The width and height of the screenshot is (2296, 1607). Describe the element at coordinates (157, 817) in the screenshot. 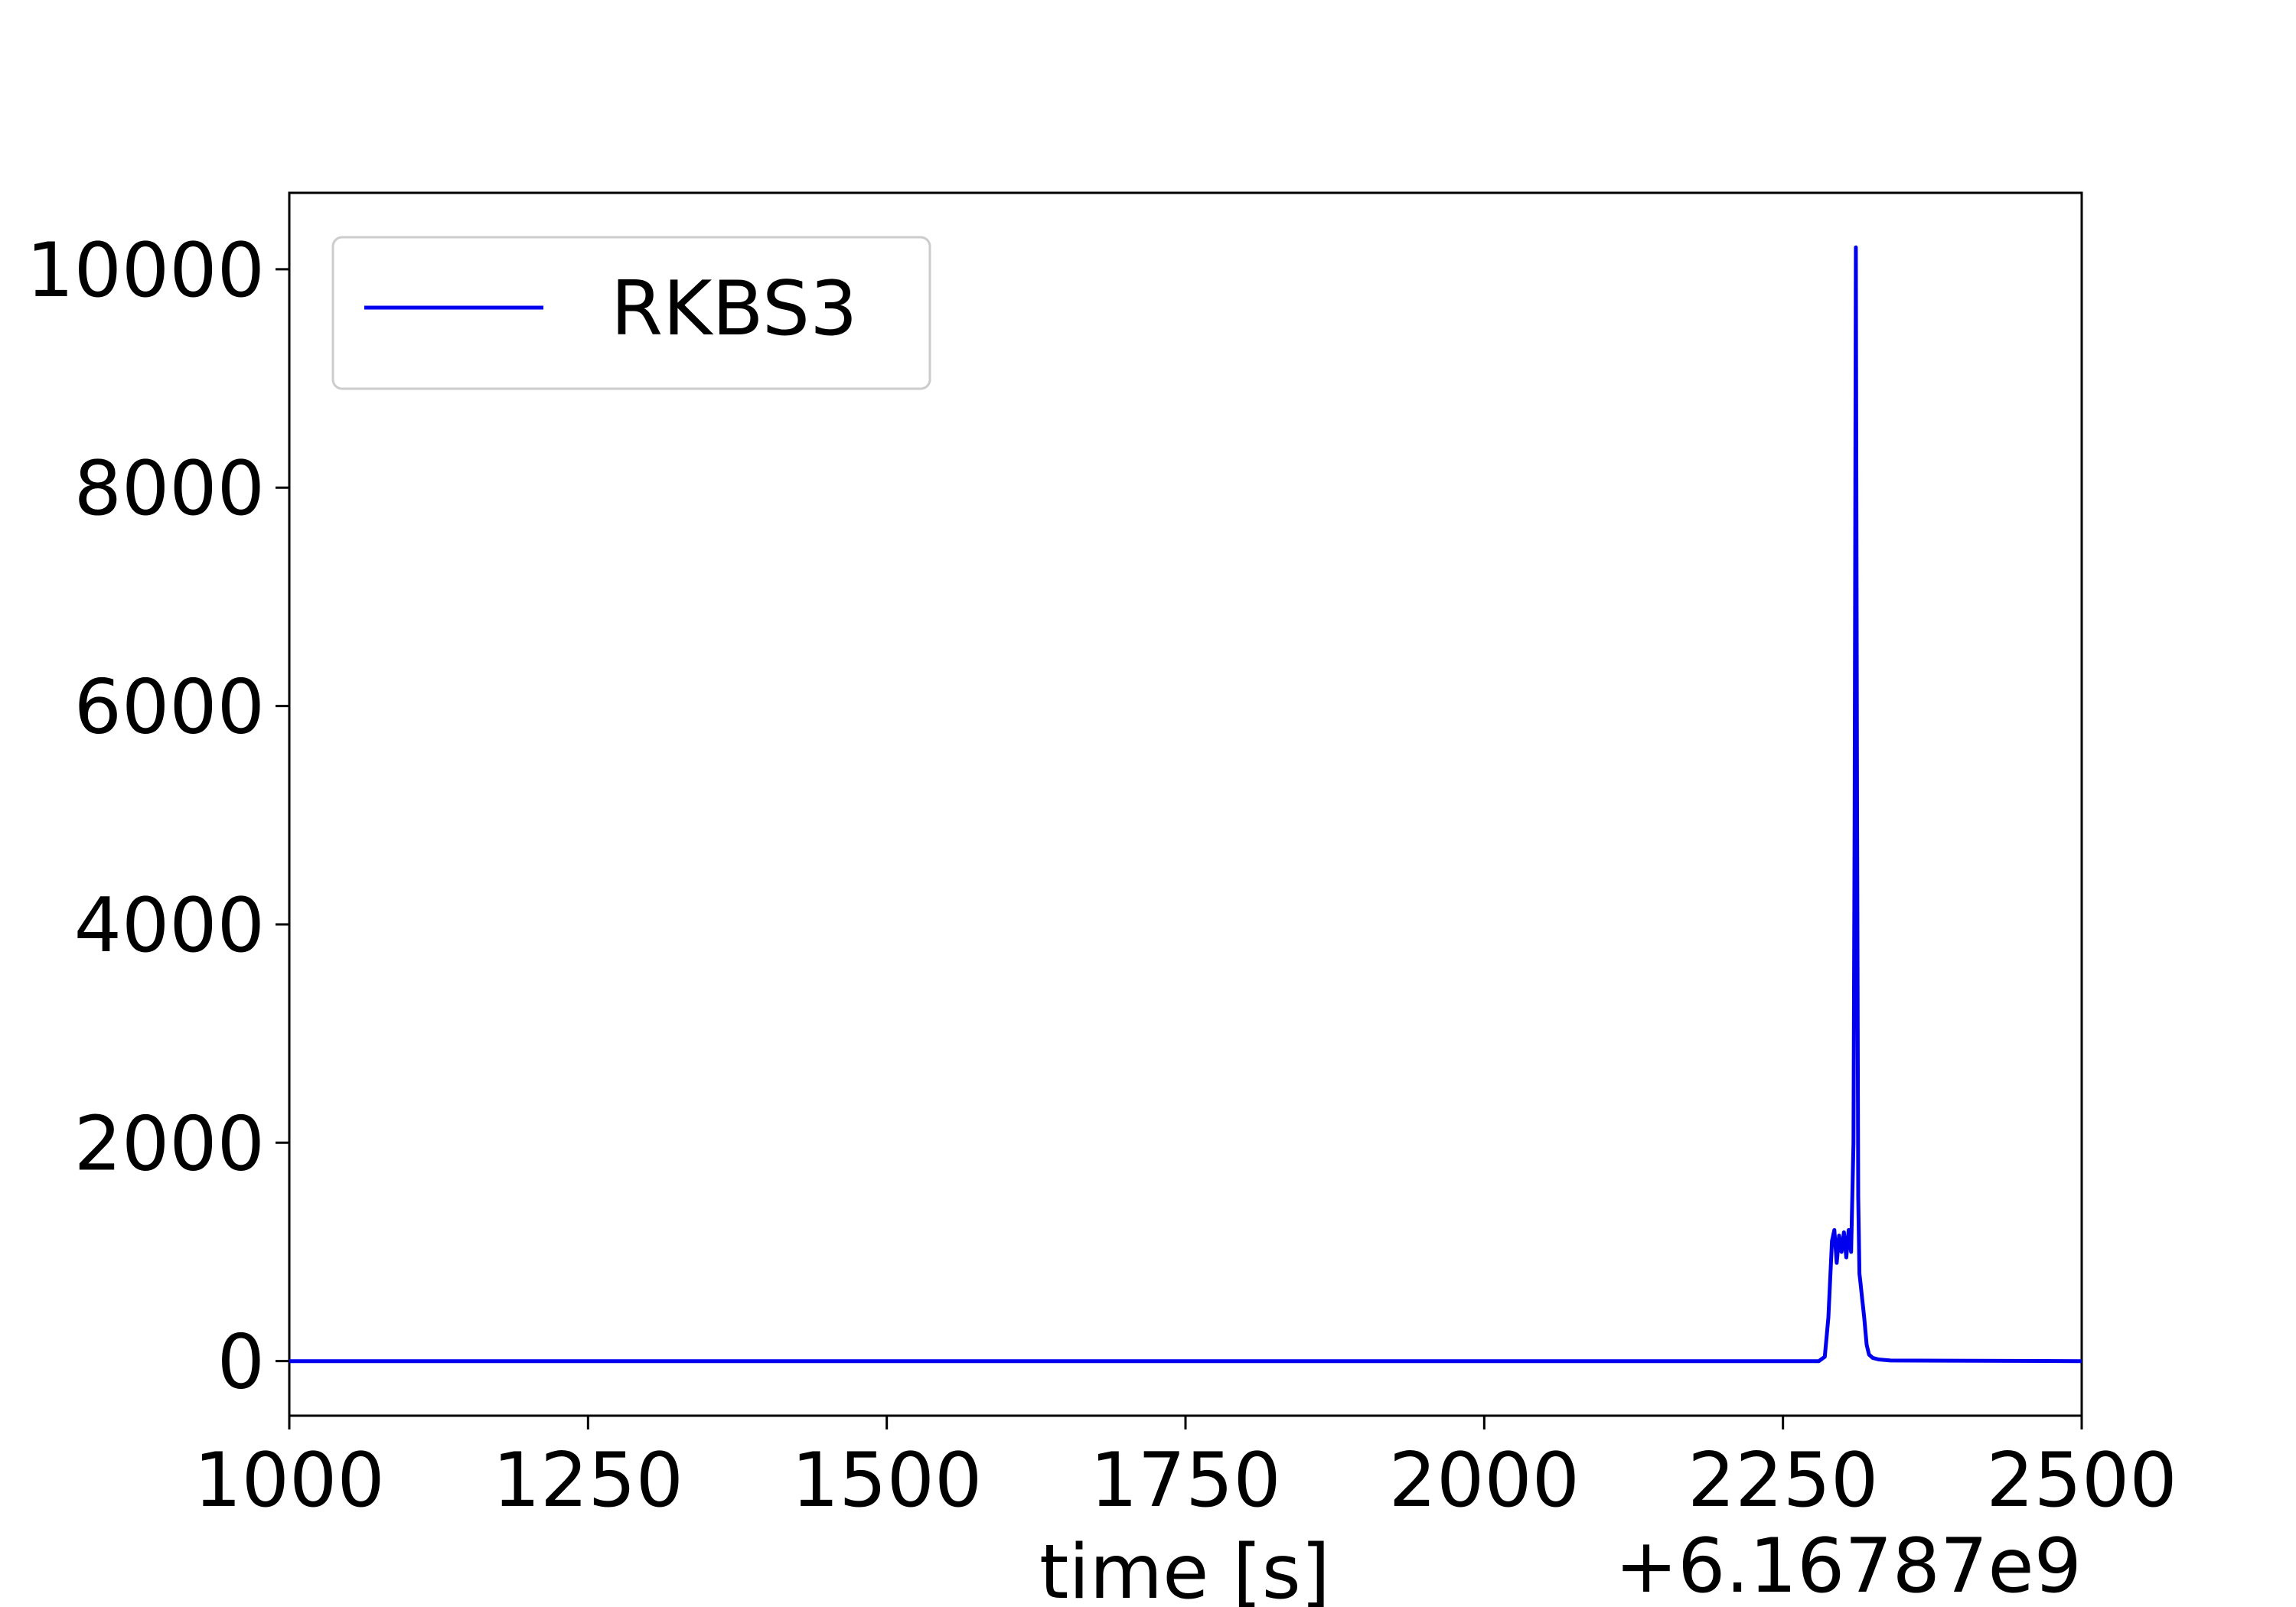

I see `y-axis-ticks: 0 2000 4000 6000 8000 10000` at that location.